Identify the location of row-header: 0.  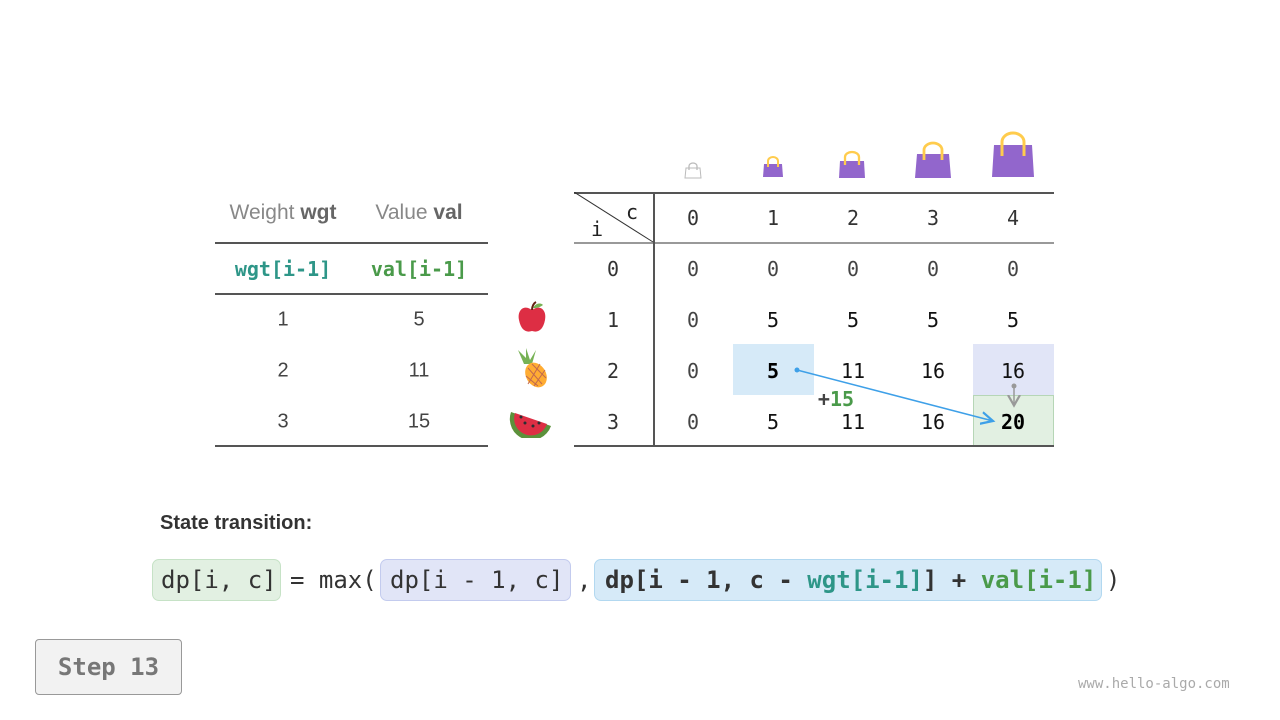
(613, 269).